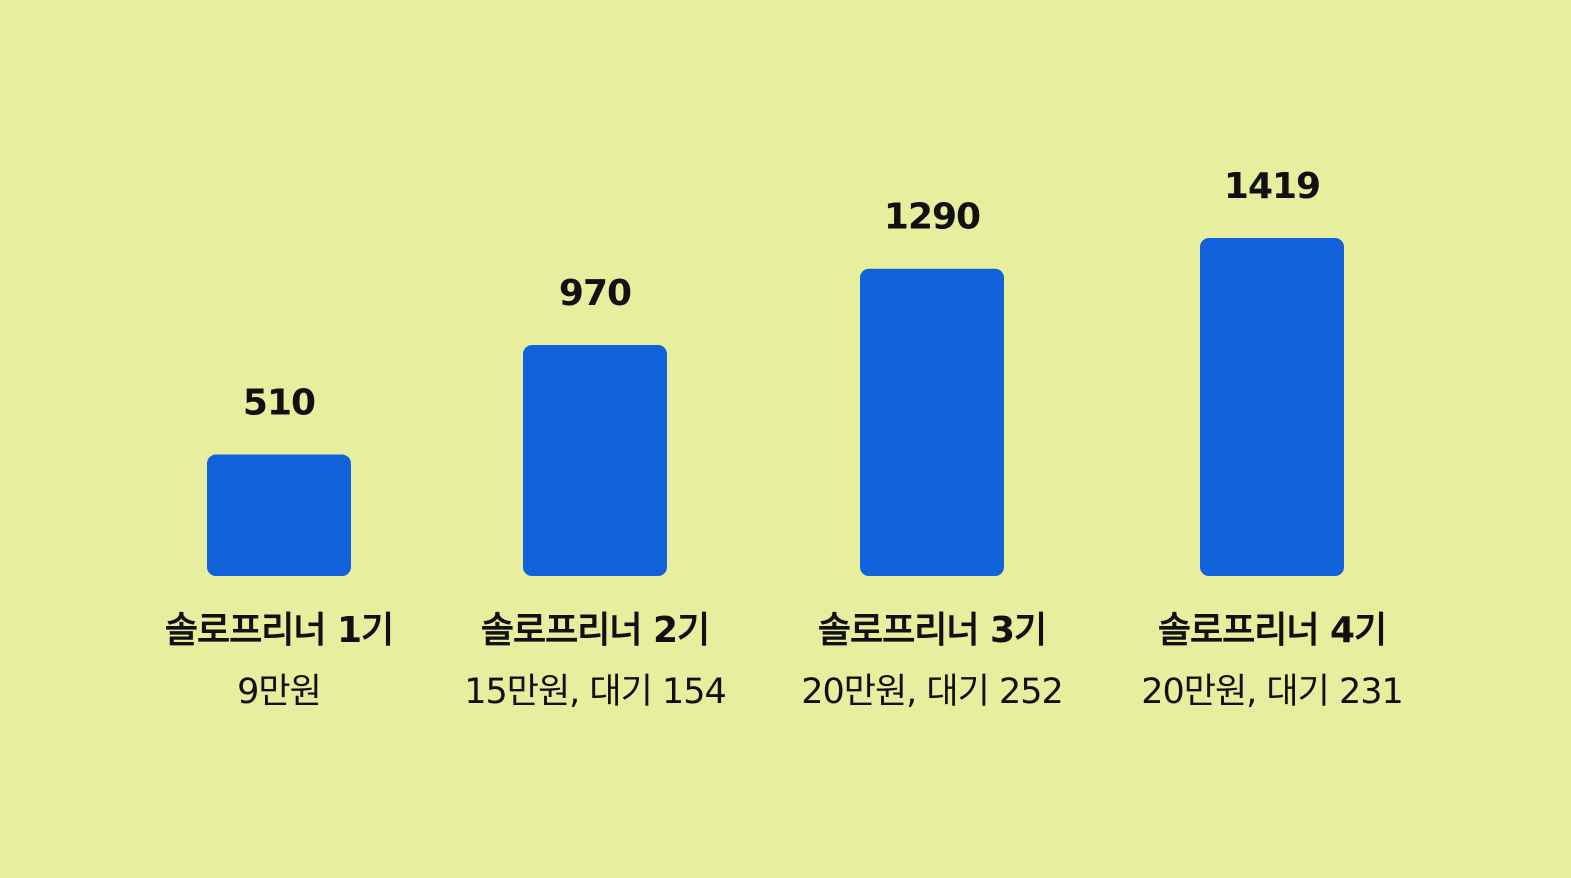 This screenshot has width=1571, height=878. What do you see at coordinates (932, 630) in the screenshot?
I see `category-label: 솔로프리너 3기` at bounding box center [932, 630].